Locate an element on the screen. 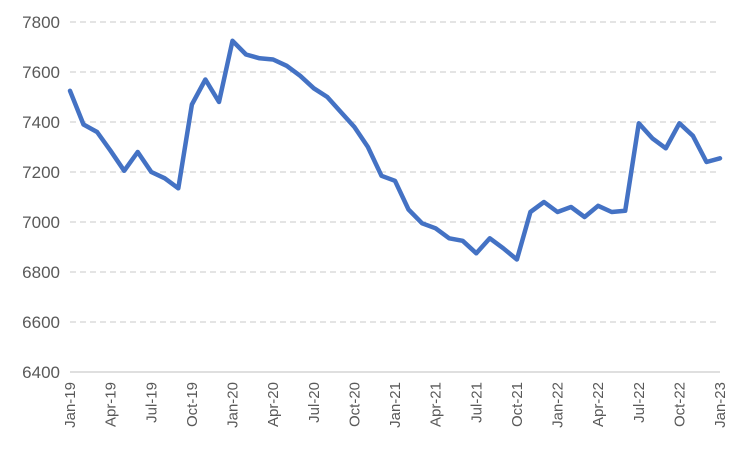 This screenshot has width=749, height=450. x-tick-label: Oct-21 is located at coordinates (517, 404).